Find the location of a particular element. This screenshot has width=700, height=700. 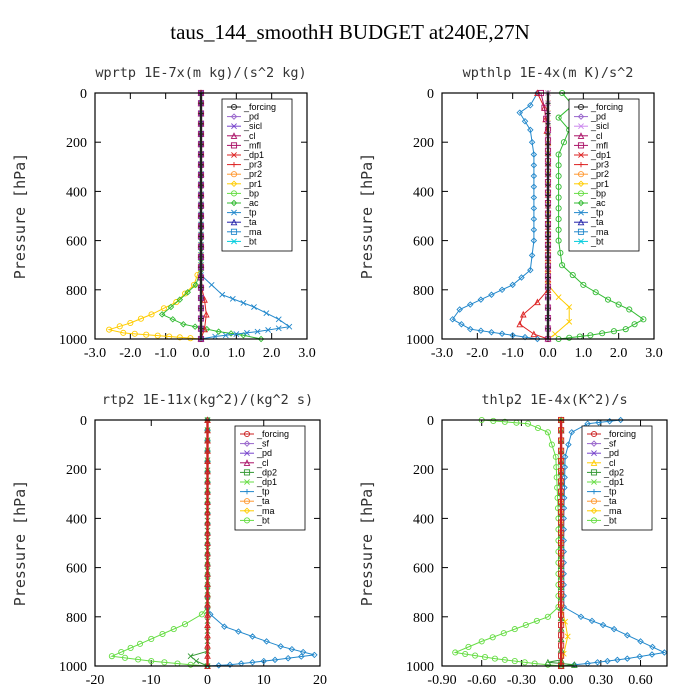

legend-item: _dp2 is located at coordinates (605, 472).